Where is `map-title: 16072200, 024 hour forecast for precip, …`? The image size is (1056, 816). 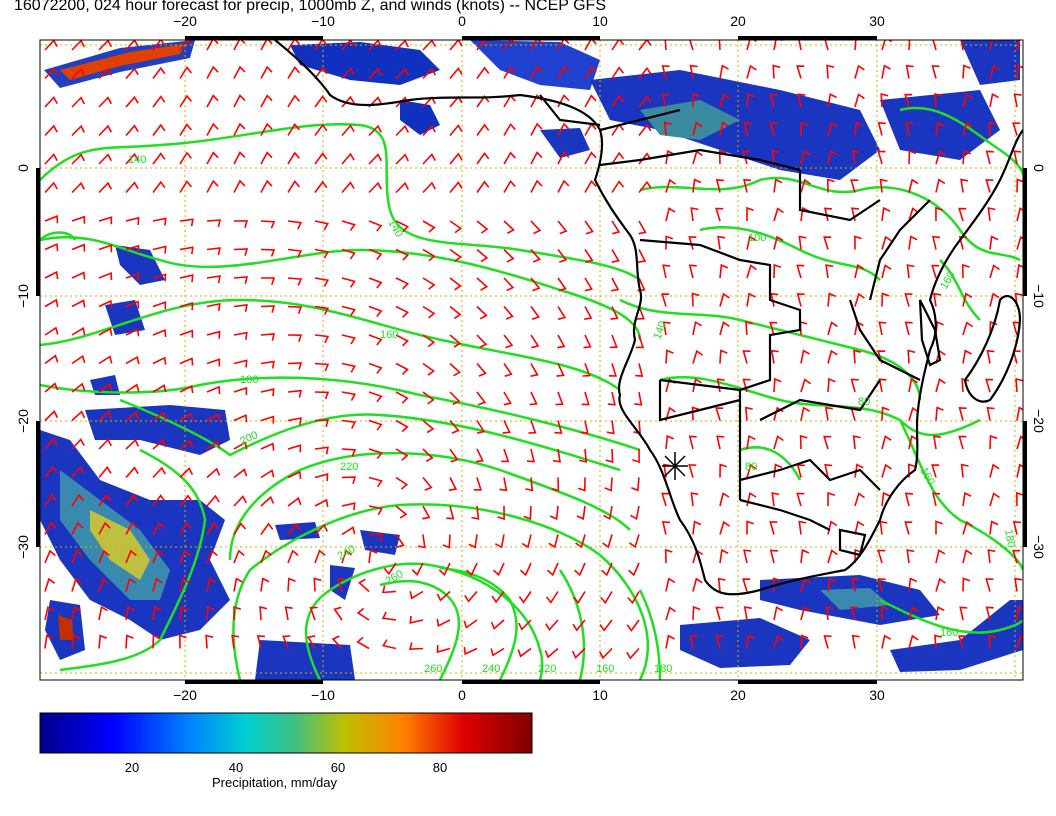 map-title: 16072200, 024 hour forecast for precip, … is located at coordinates (310, 7).